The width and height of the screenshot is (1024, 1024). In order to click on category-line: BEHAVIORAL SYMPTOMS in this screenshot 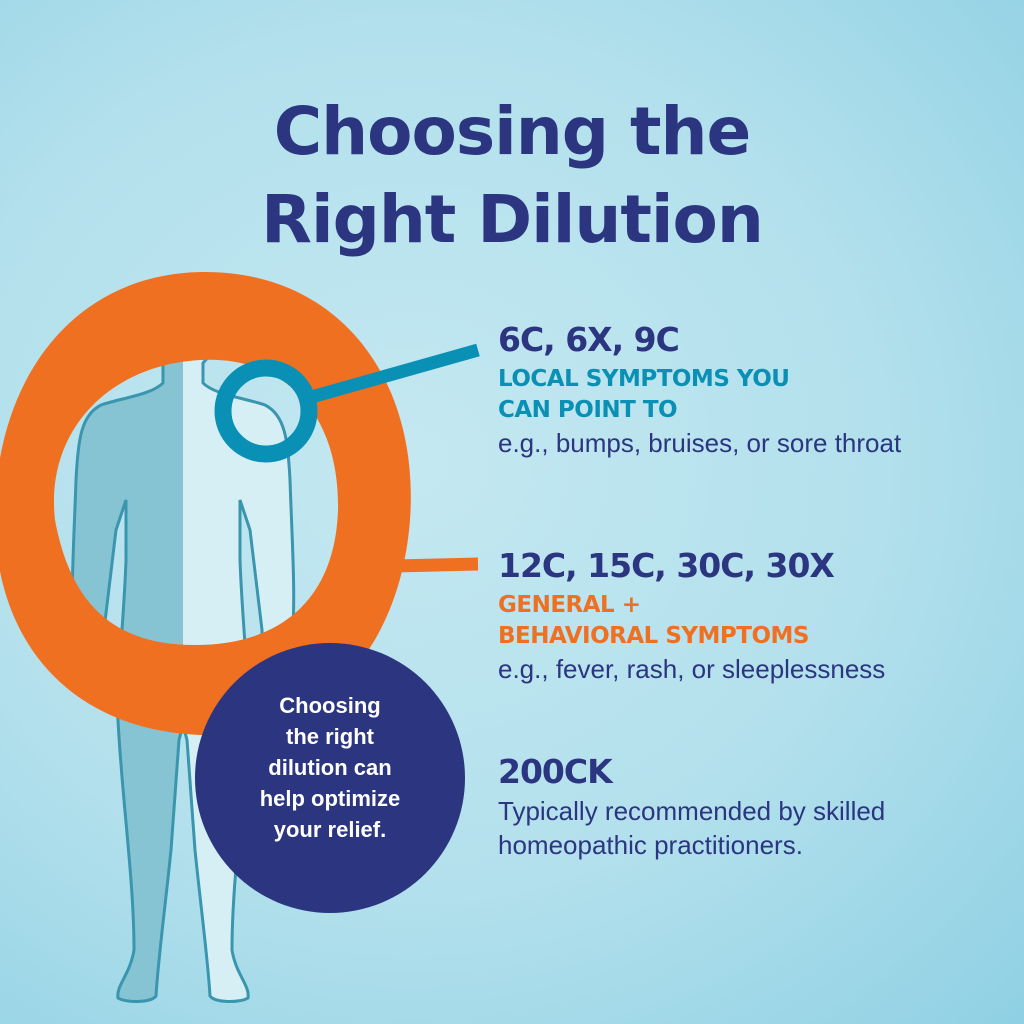, I will do `click(653, 636)`.